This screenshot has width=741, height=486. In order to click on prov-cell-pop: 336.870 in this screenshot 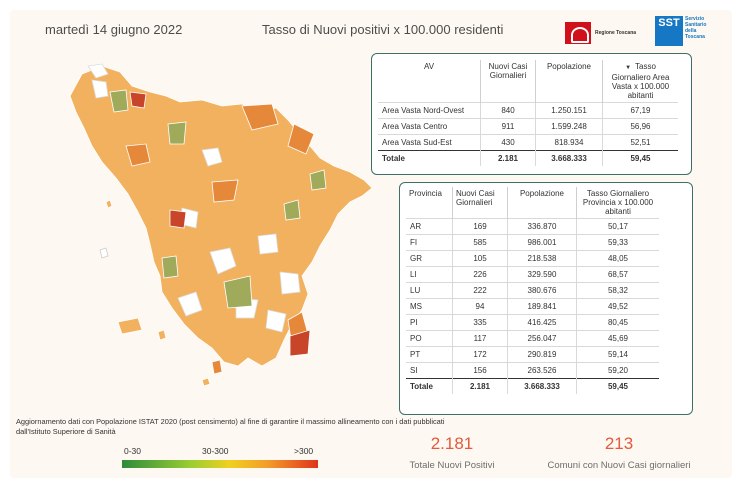, I will do `click(542, 226)`.